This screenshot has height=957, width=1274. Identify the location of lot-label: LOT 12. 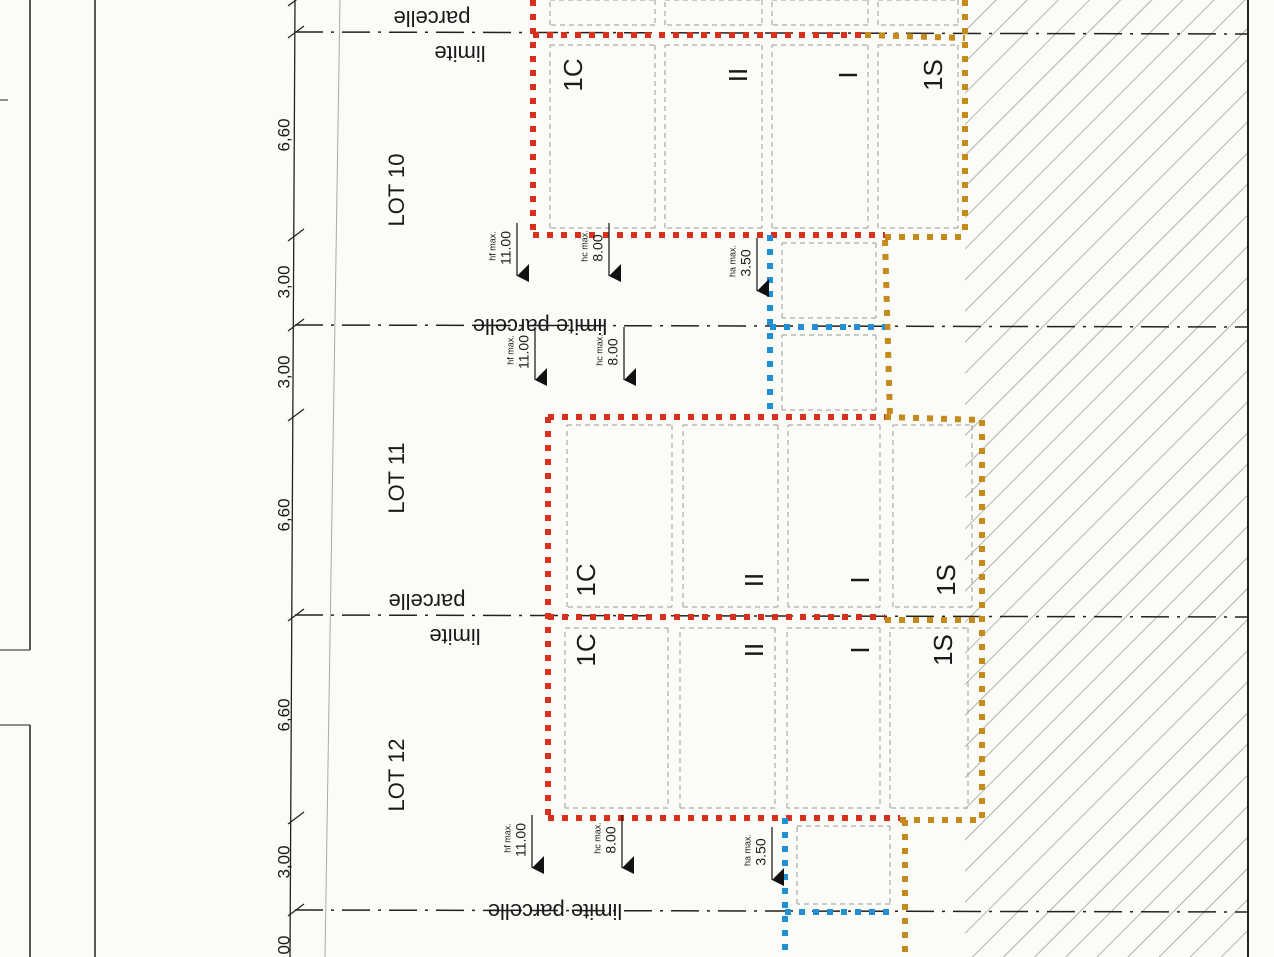
(396, 775).